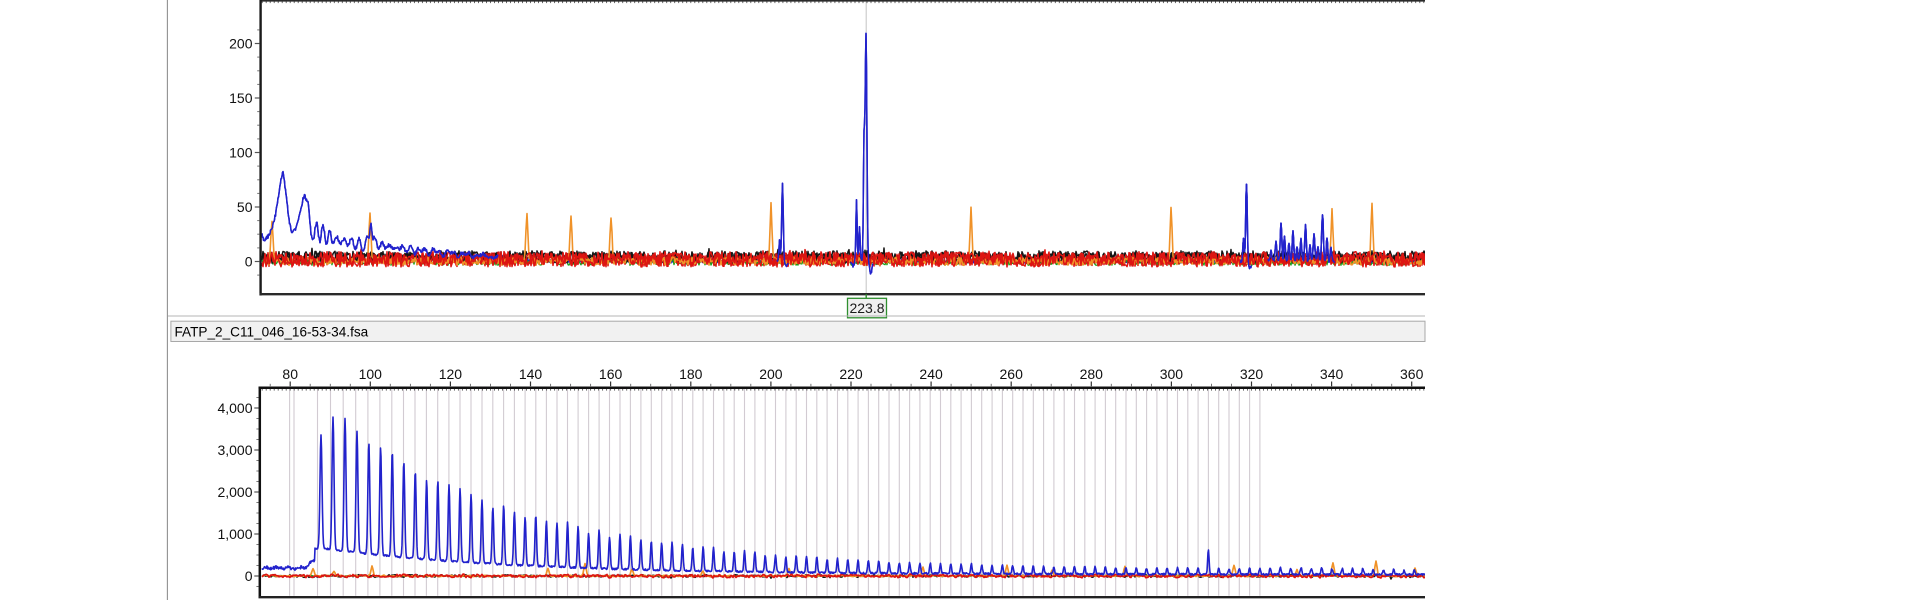 This screenshot has width=1920, height=600. I want to click on svg-text: 340, so click(1332, 374).